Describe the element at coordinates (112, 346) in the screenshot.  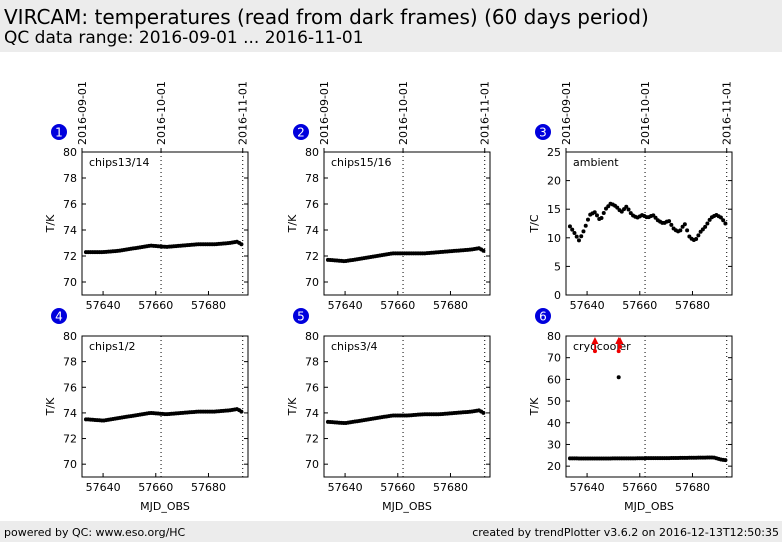
I see `panel-label: chips1/2` at that location.